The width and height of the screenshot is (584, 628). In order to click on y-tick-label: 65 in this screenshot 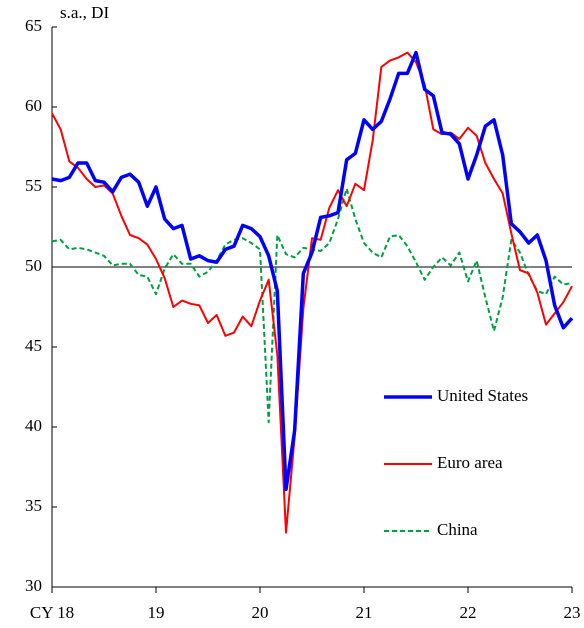, I will do `click(33, 25)`.